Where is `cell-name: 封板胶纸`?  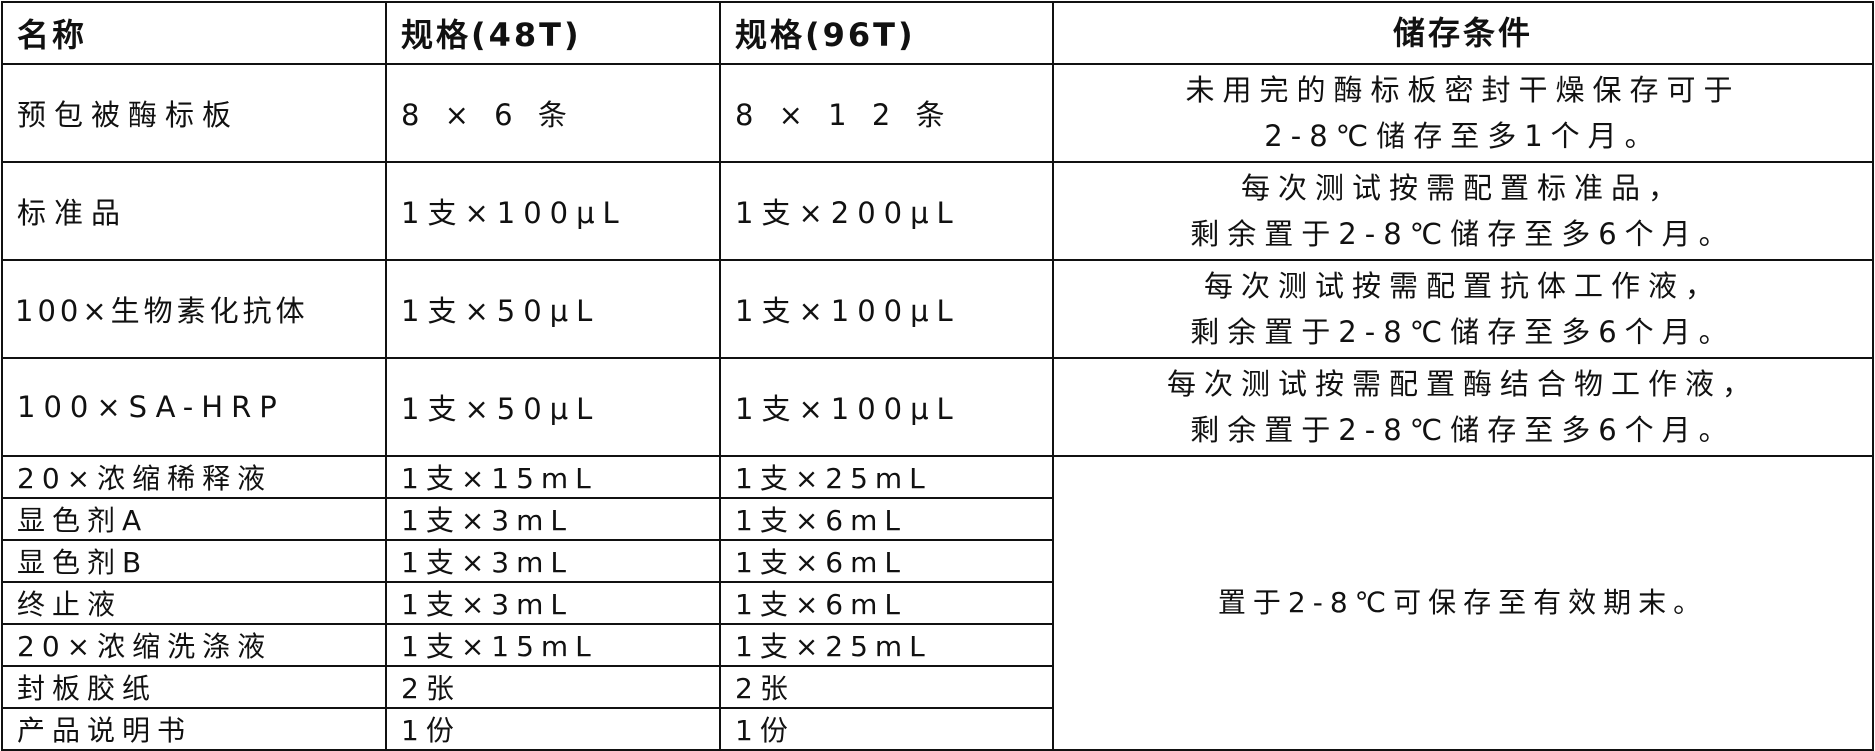
cell-name: 封板胶纸 is located at coordinates (194, 687).